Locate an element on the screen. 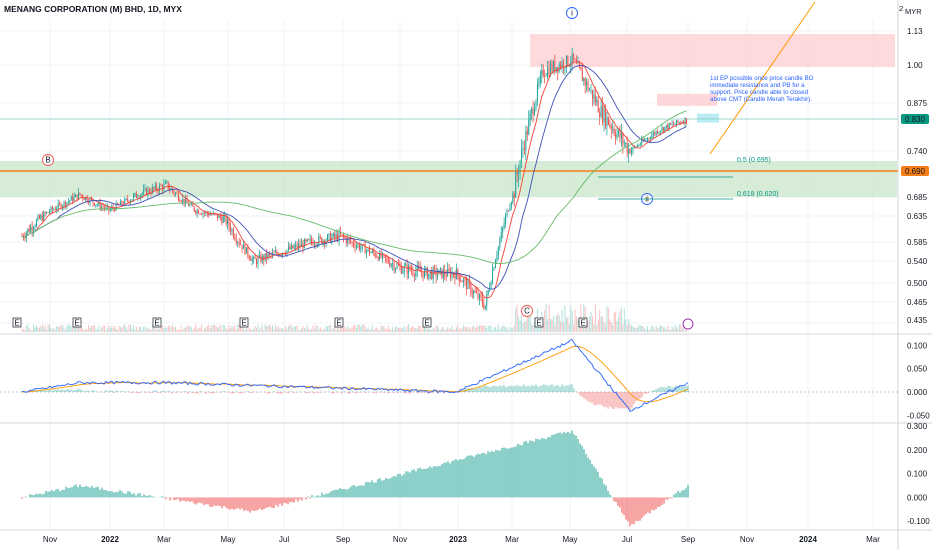 The width and height of the screenshot is (932, 555). currency-label: MYR is located at coordinates (913, 11).